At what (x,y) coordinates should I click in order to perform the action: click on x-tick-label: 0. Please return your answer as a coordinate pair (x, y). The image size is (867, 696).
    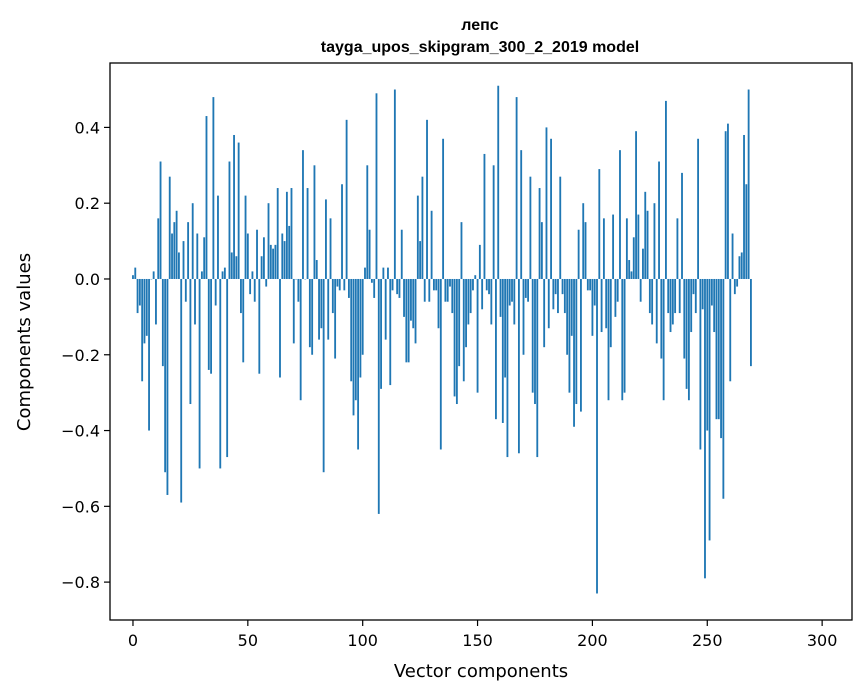
    Looking at the image, I should click on (133, 640).